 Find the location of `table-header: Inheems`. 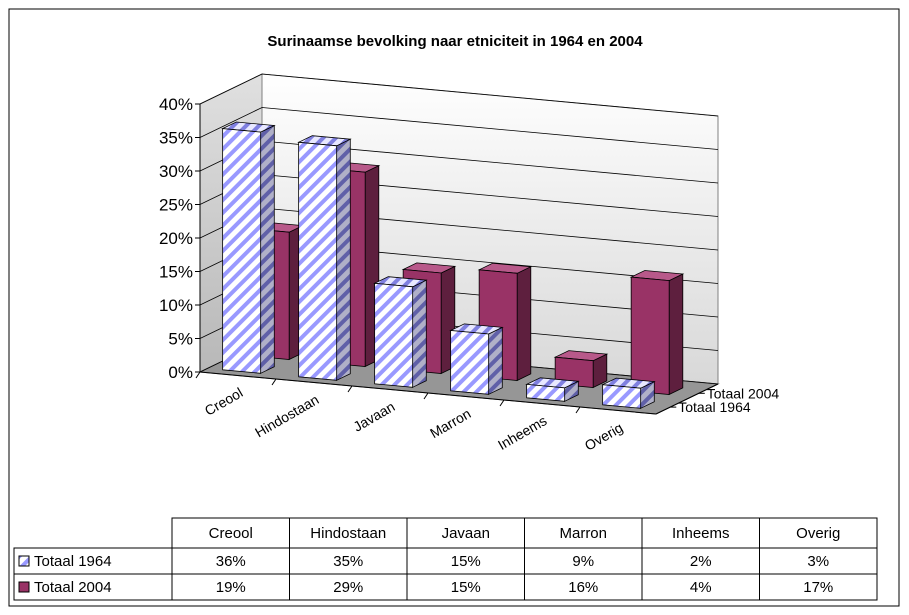

table-header: Inheems is located at coordinates (701, 533).